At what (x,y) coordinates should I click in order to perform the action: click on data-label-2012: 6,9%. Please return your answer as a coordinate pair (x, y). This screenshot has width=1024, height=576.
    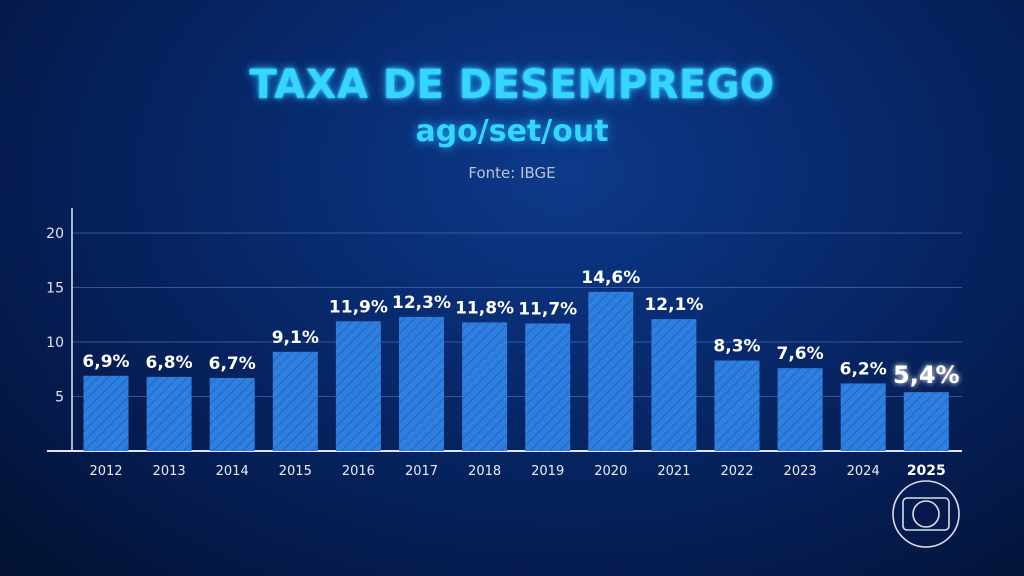
    Looking at the image, I should click on (105, 362).